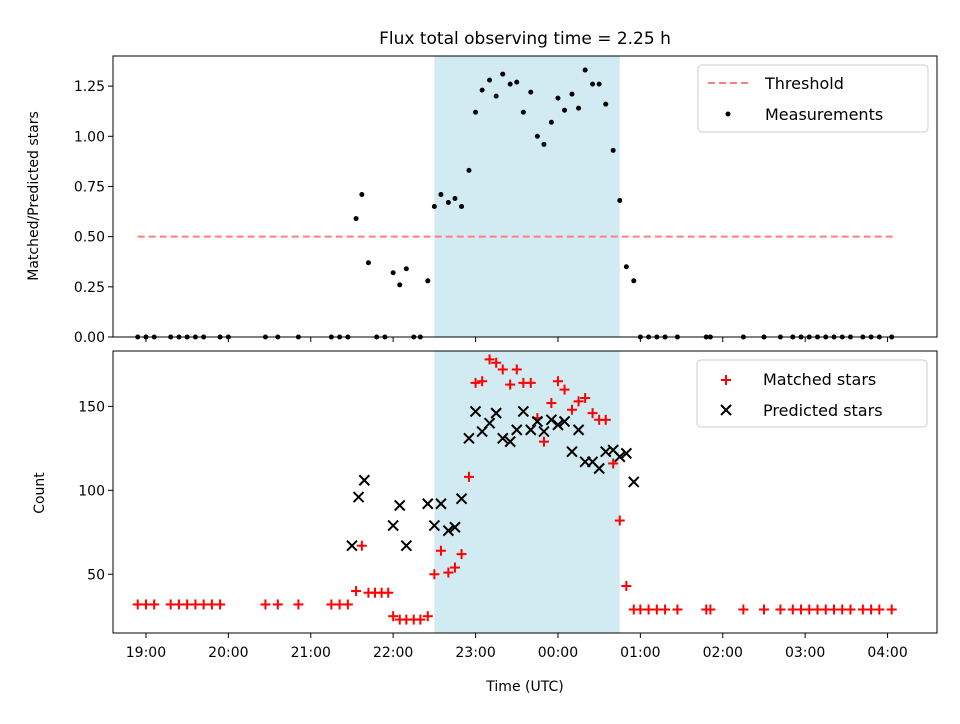 The height and width of the screenshot is (724, 960). I want to click on bottom-shaded-span, so click(527, 492).